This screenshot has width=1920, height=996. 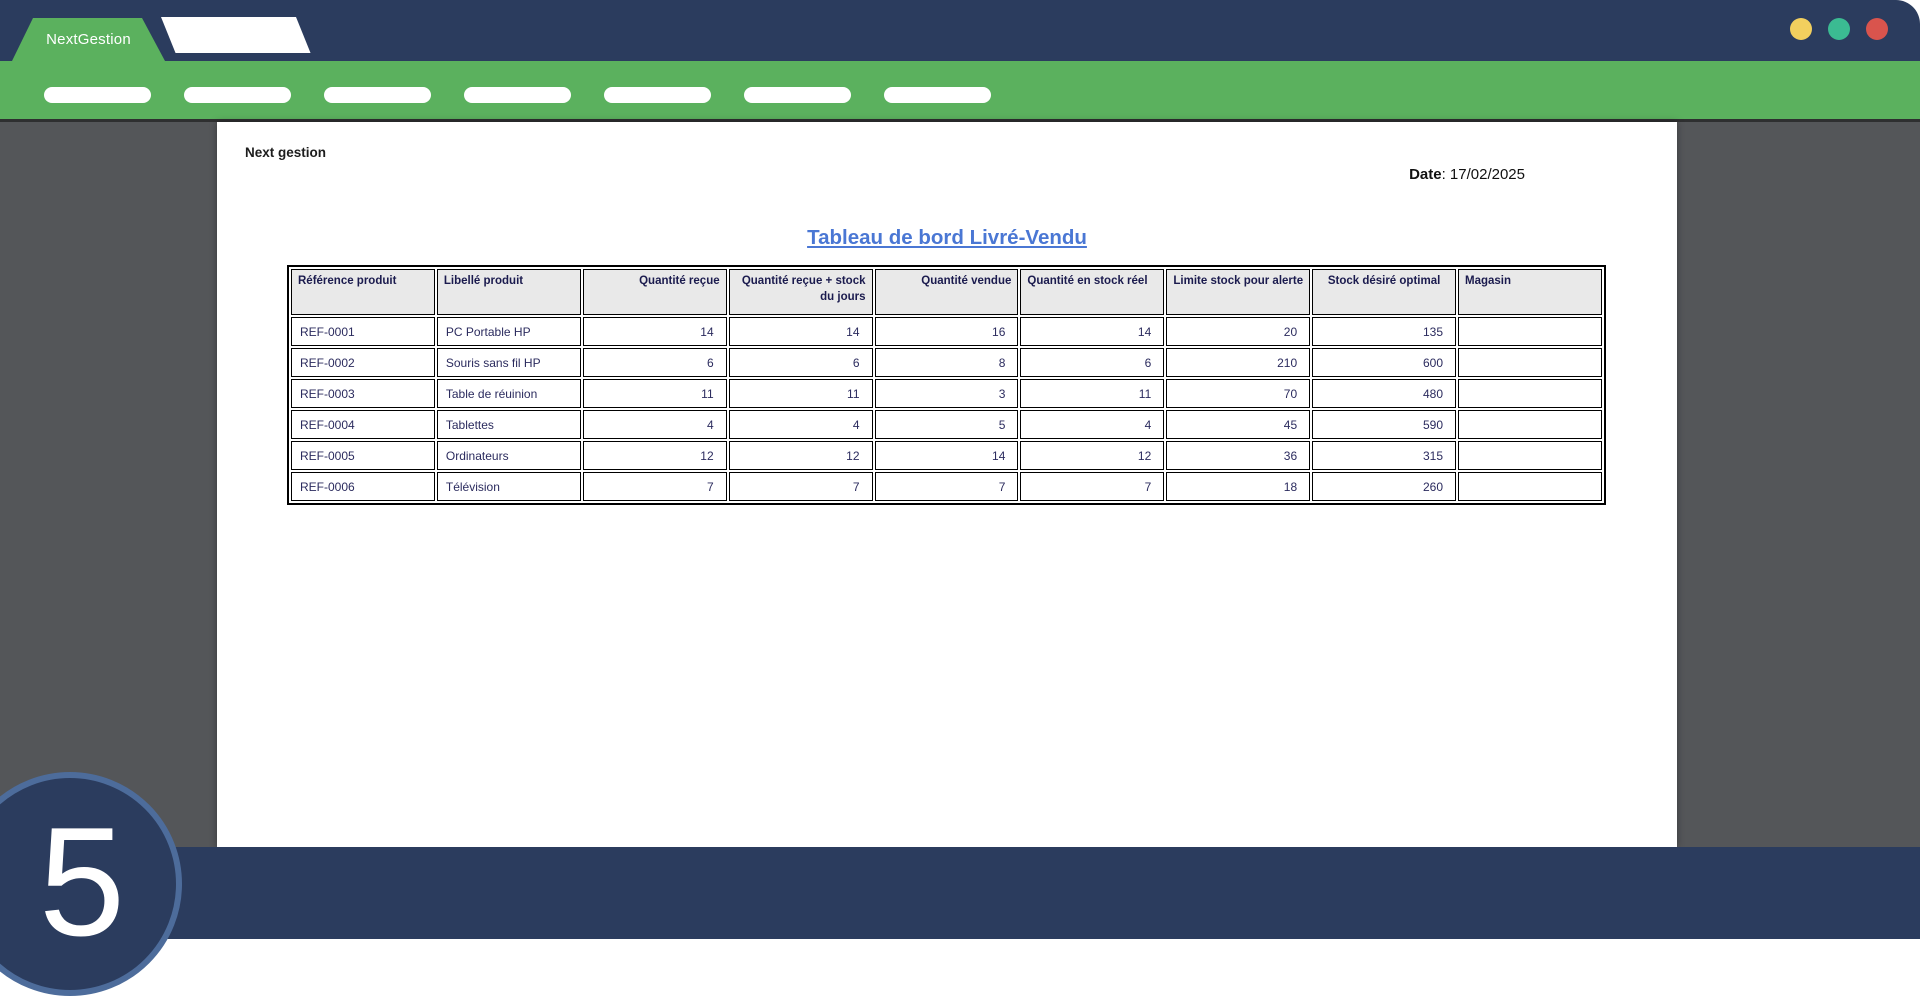 I want to click on table-cell: Télévision, so click(x=508, y=486).